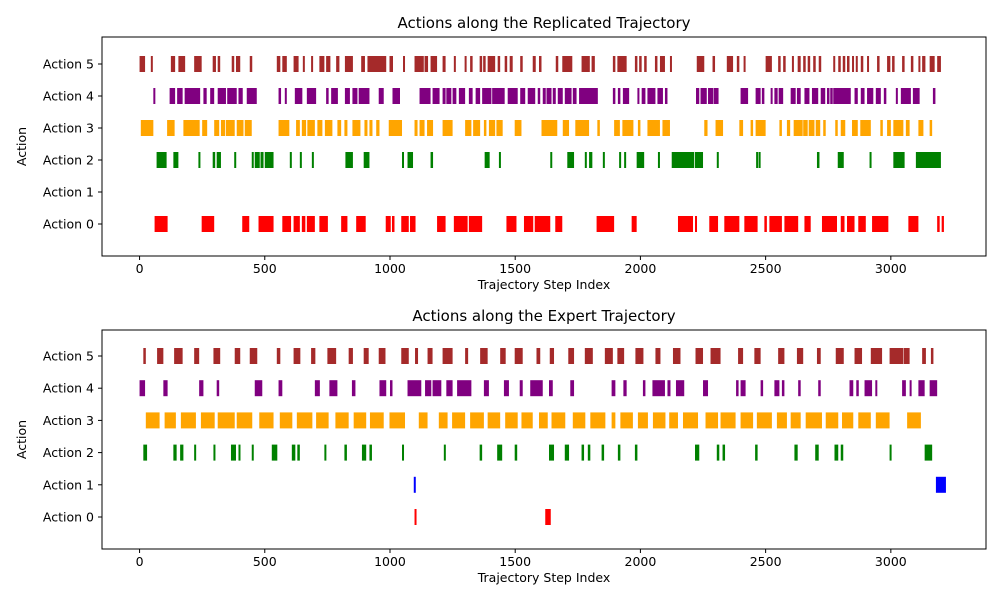 The height and width of the screenshot is (604, 1000). What do you see at coordinates (140, 268) in the screenshot?
I see `x-tick-label: 0` at bounding box center [140, 268].